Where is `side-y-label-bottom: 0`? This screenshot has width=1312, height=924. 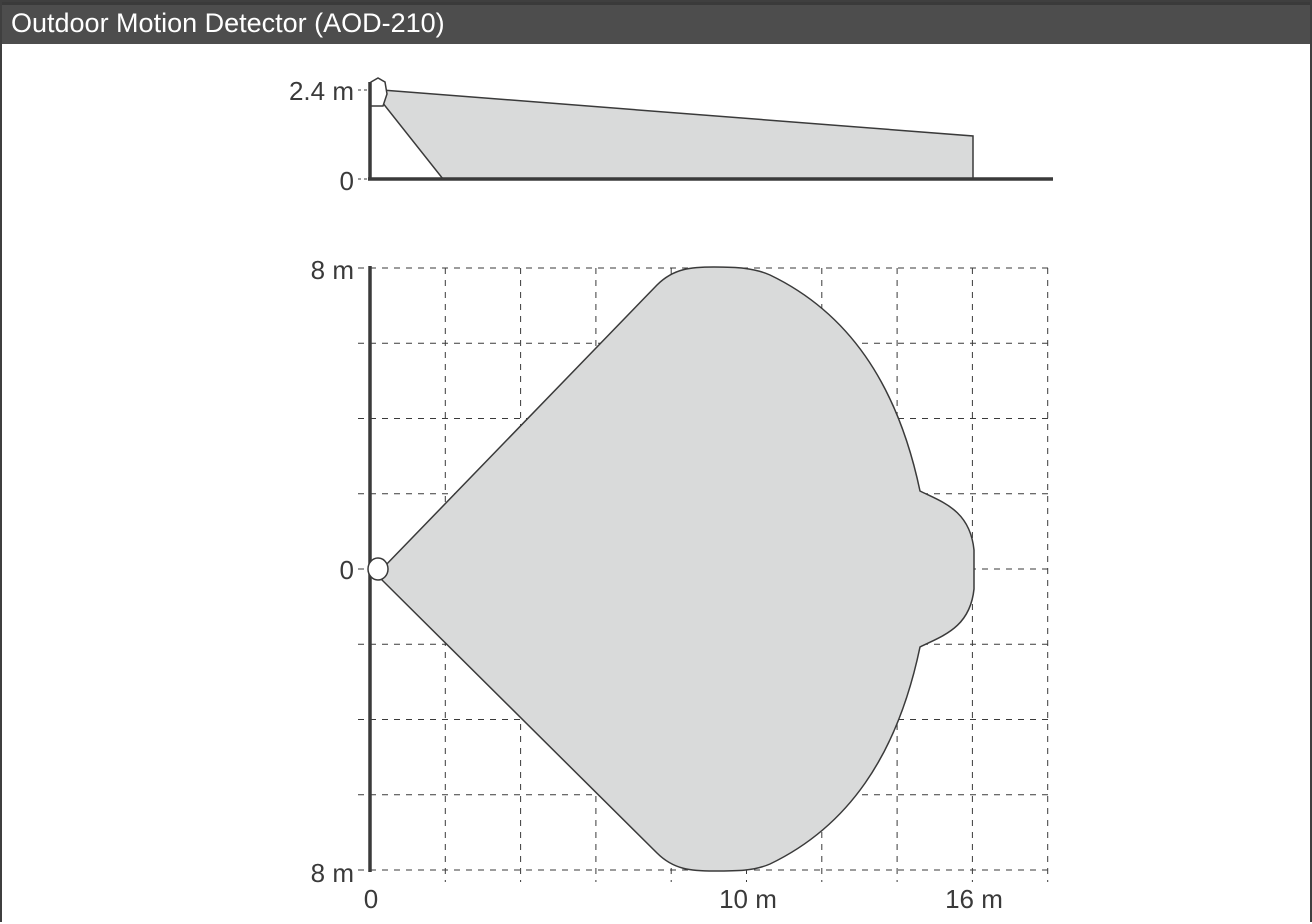
side-y-label-bottom: 0 is located at coordinates (347, 181).